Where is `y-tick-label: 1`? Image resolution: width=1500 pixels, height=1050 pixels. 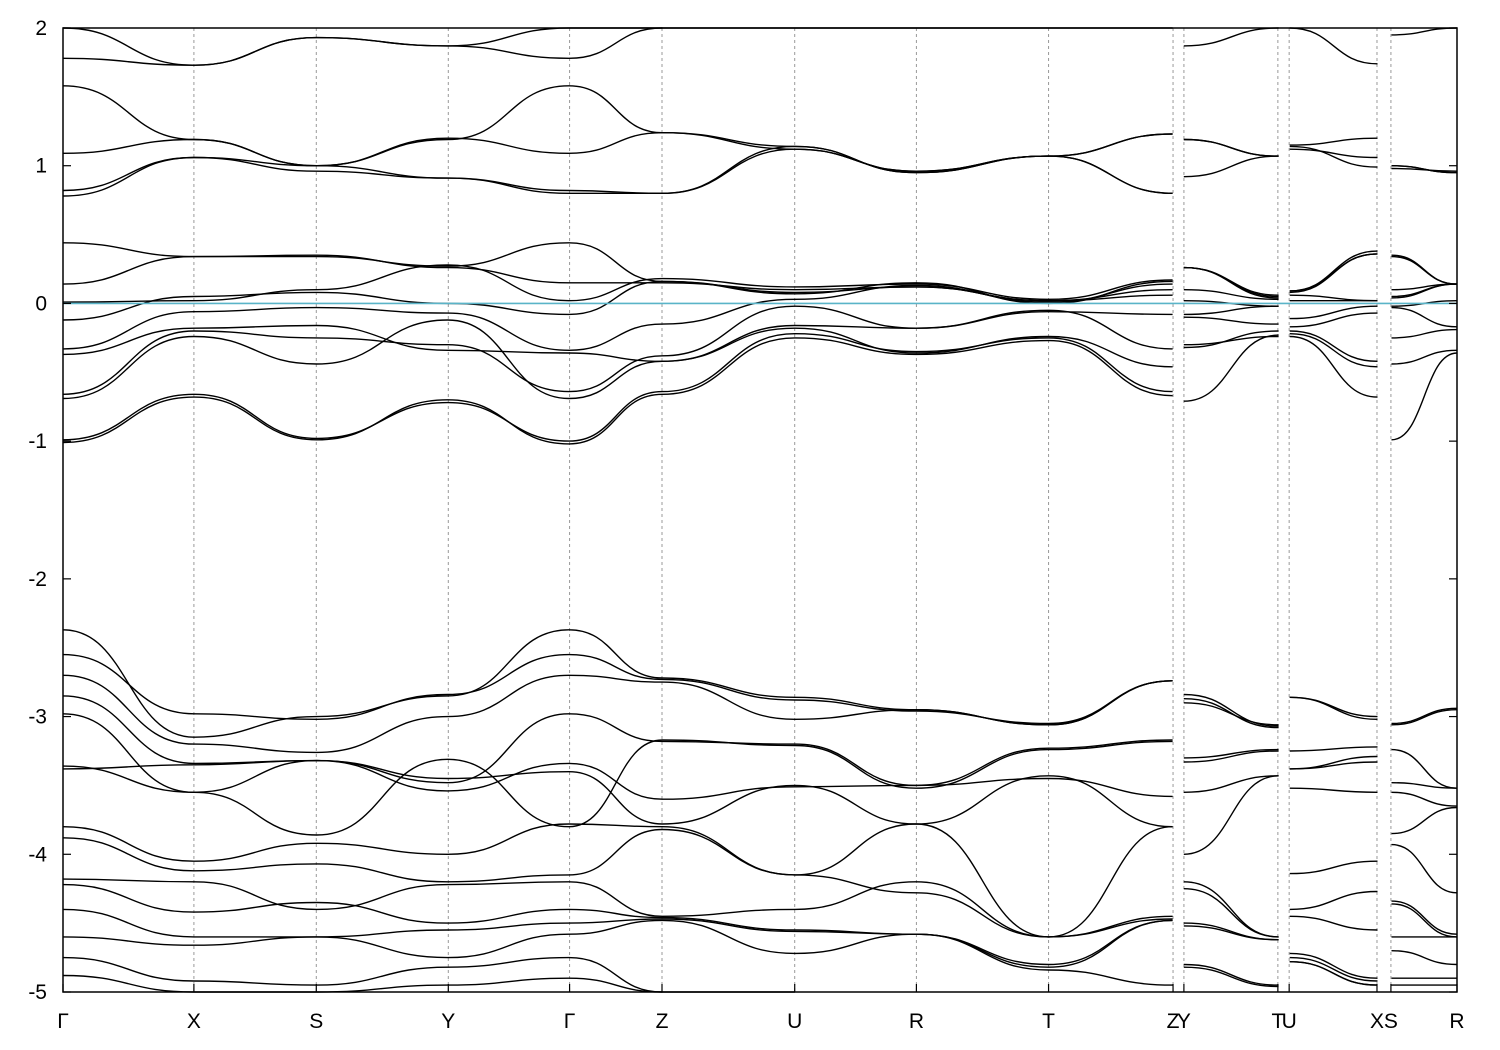 y-tick-label: 1 is located at coordinates (41, 166).